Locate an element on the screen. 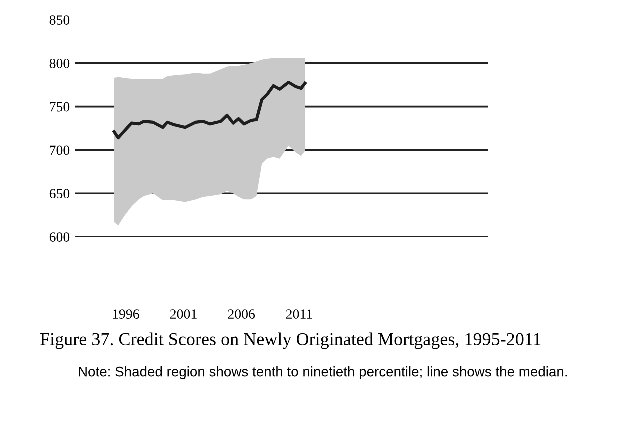 The width and height of the screenshot is (628, 430). y-tick-label: 650 is located at coordinates (60, 194).